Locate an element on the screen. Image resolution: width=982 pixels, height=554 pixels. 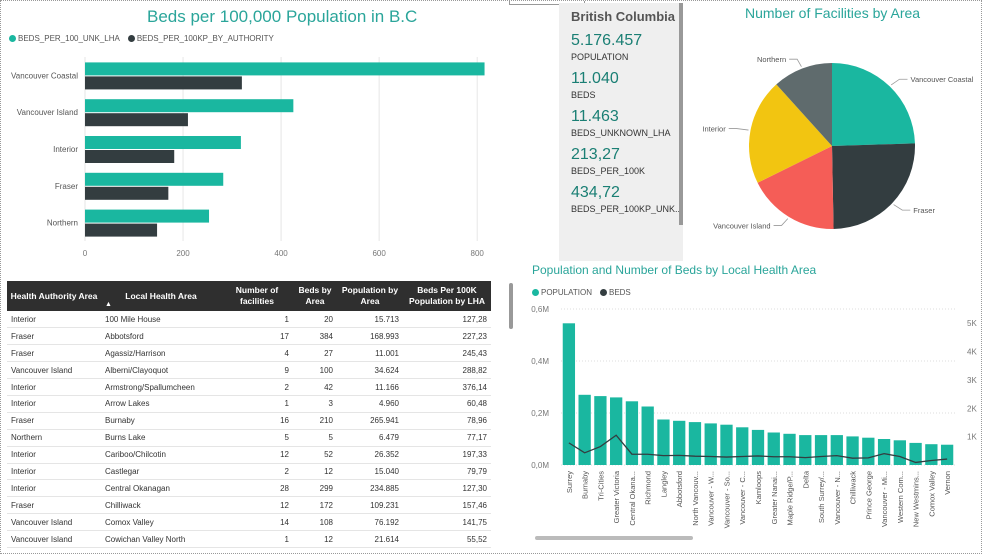
sort-ascending-icon: ▲ is located at coordinates (108, 304).